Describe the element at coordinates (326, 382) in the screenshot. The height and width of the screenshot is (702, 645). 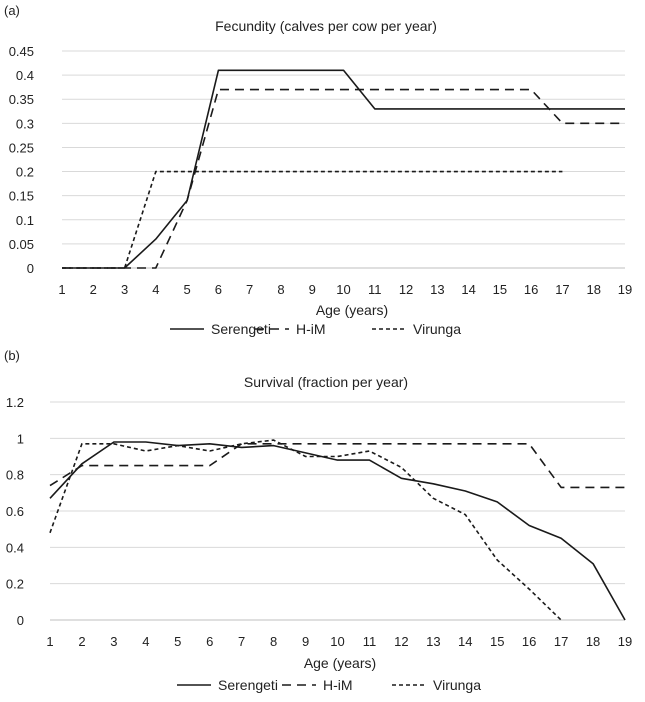
I see `survival-chart-title: Survival (fraction per year)` at that location.